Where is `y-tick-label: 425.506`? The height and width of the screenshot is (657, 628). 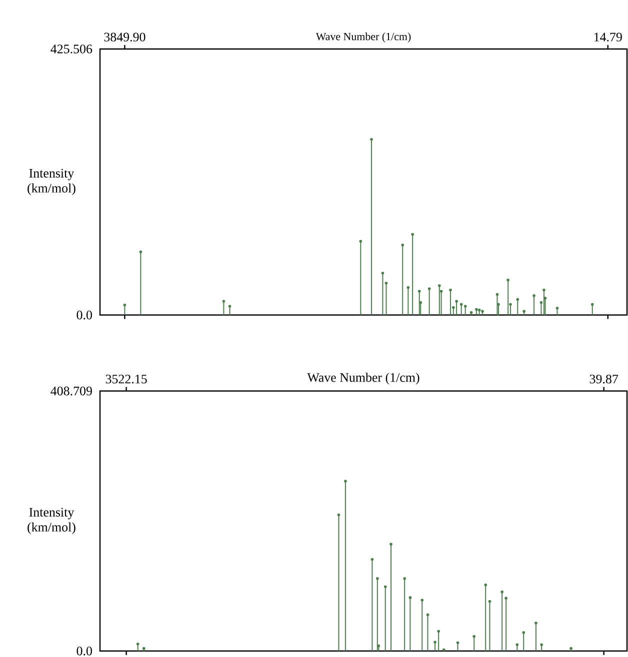
y-tick-label: 425.506 is located at coordinates (71, 49).